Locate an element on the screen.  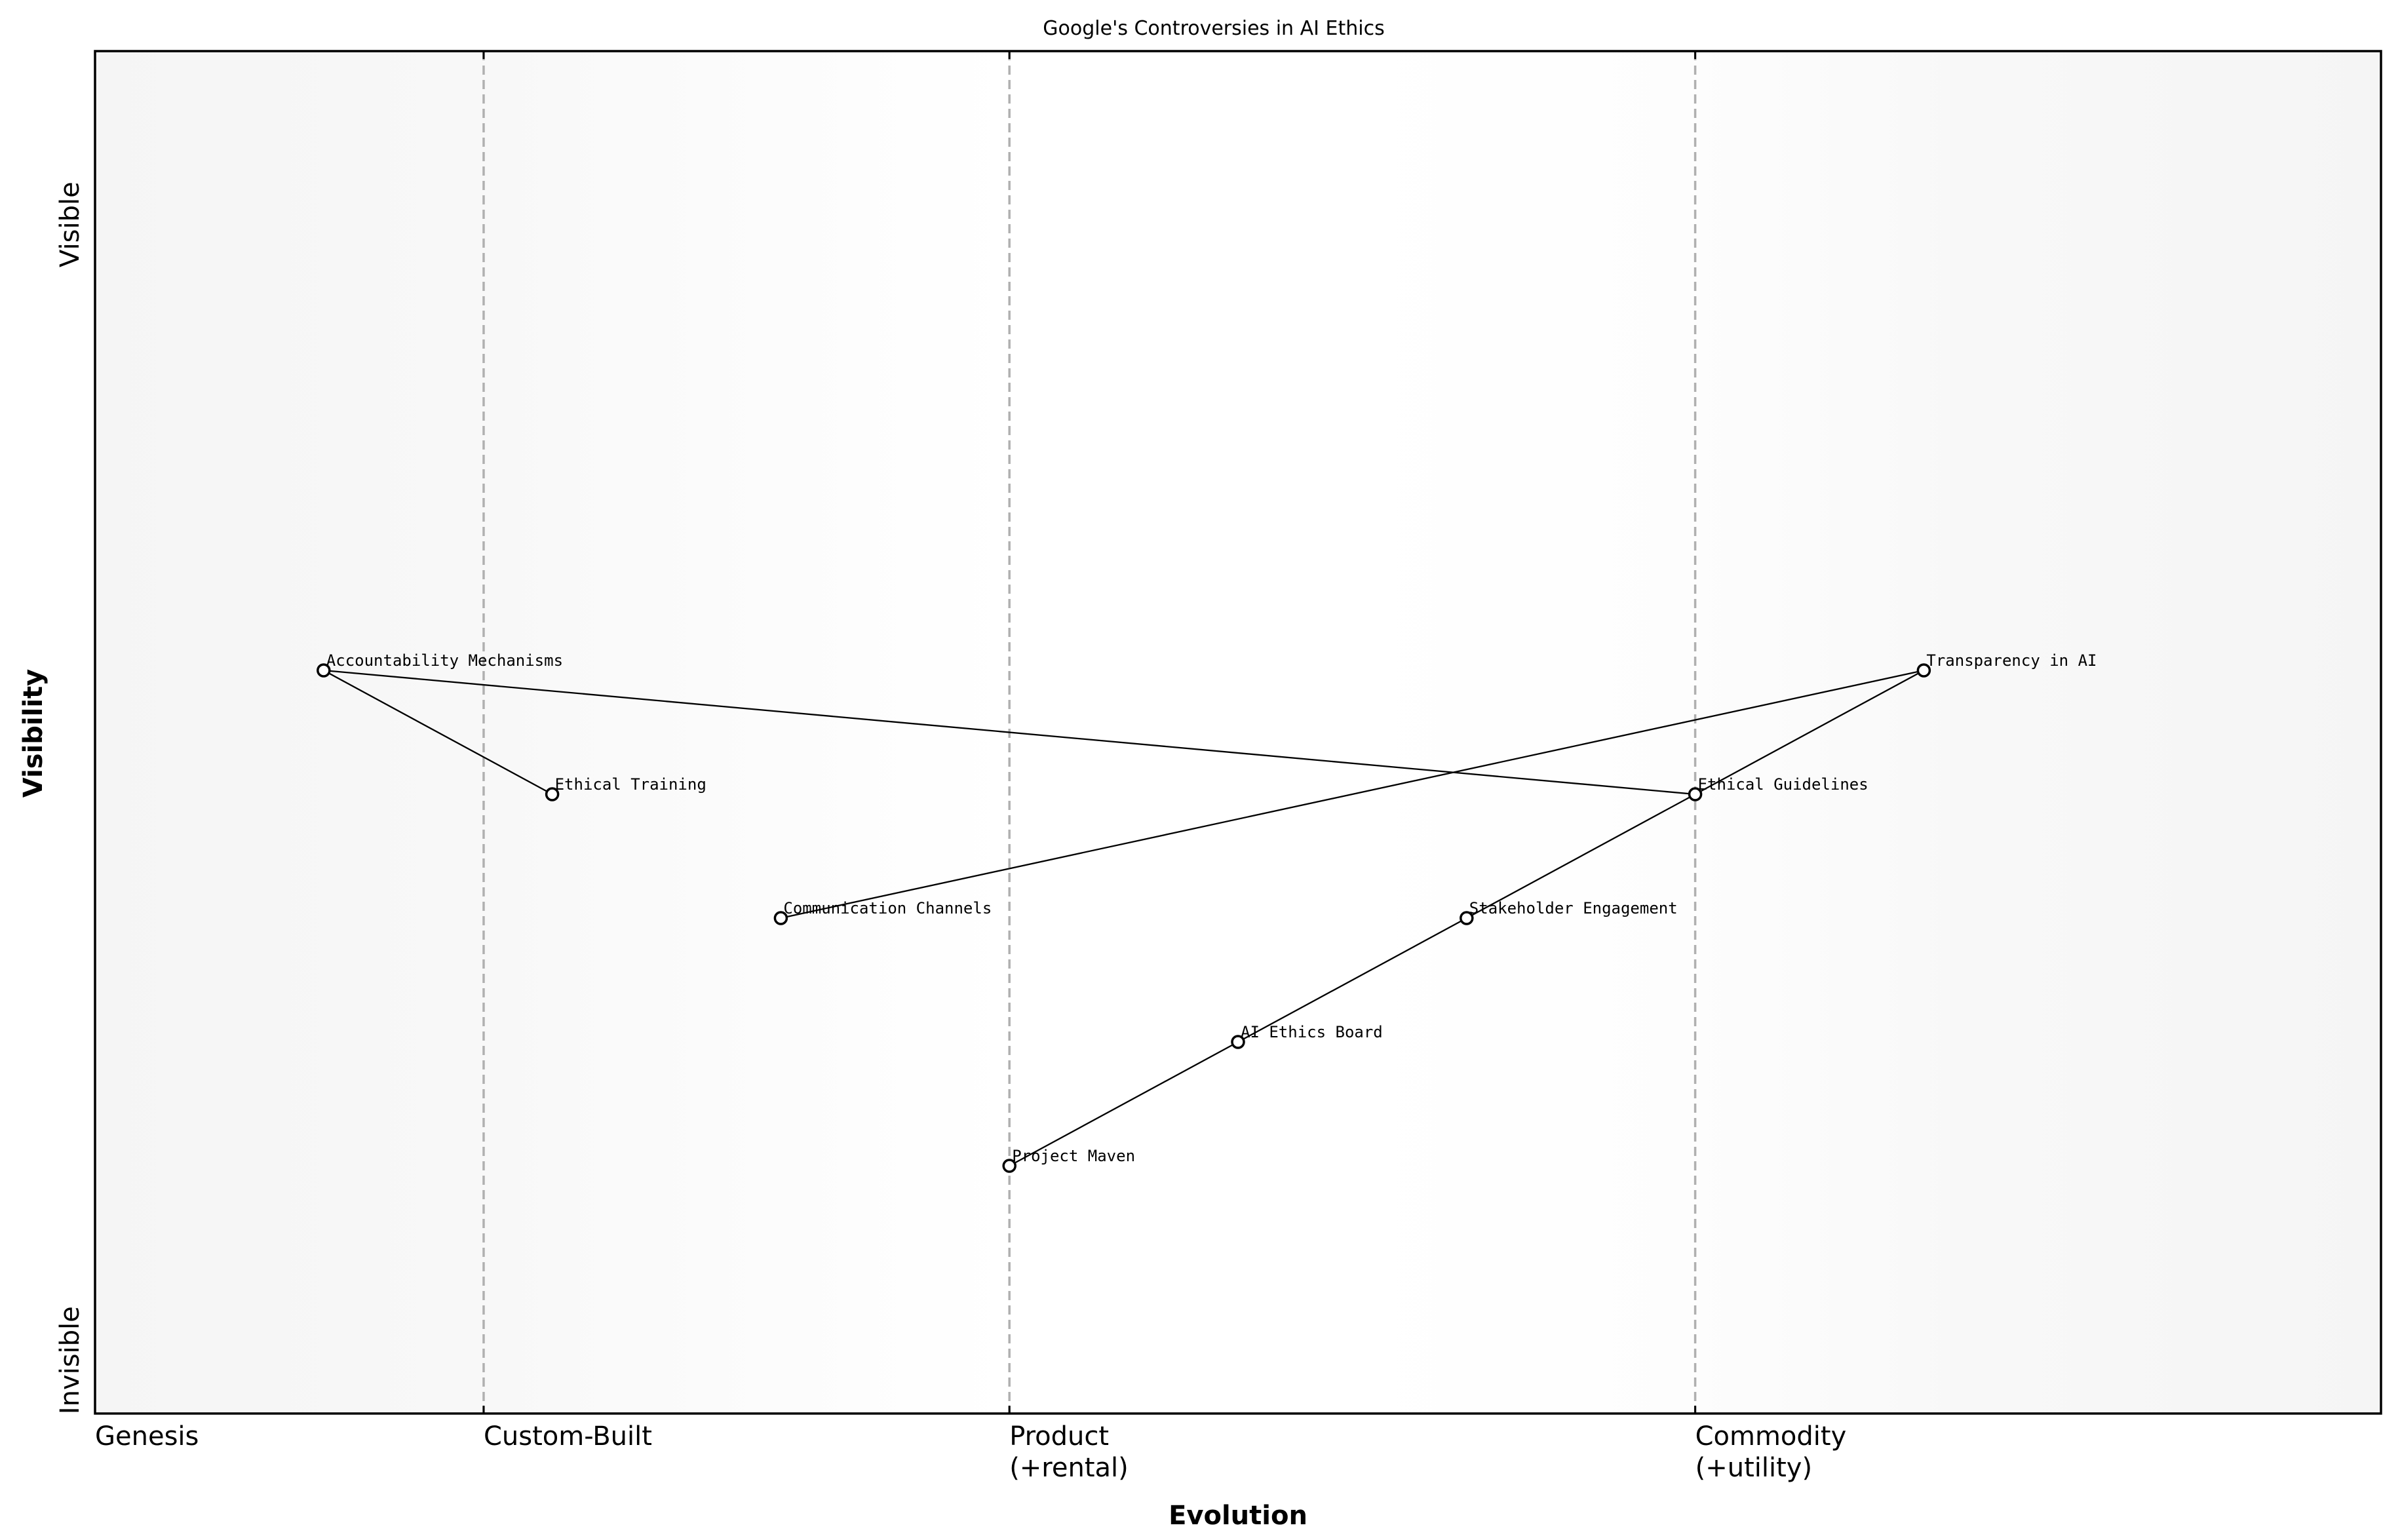
y-tick-label: Visible is located at coordinates (70, 224).